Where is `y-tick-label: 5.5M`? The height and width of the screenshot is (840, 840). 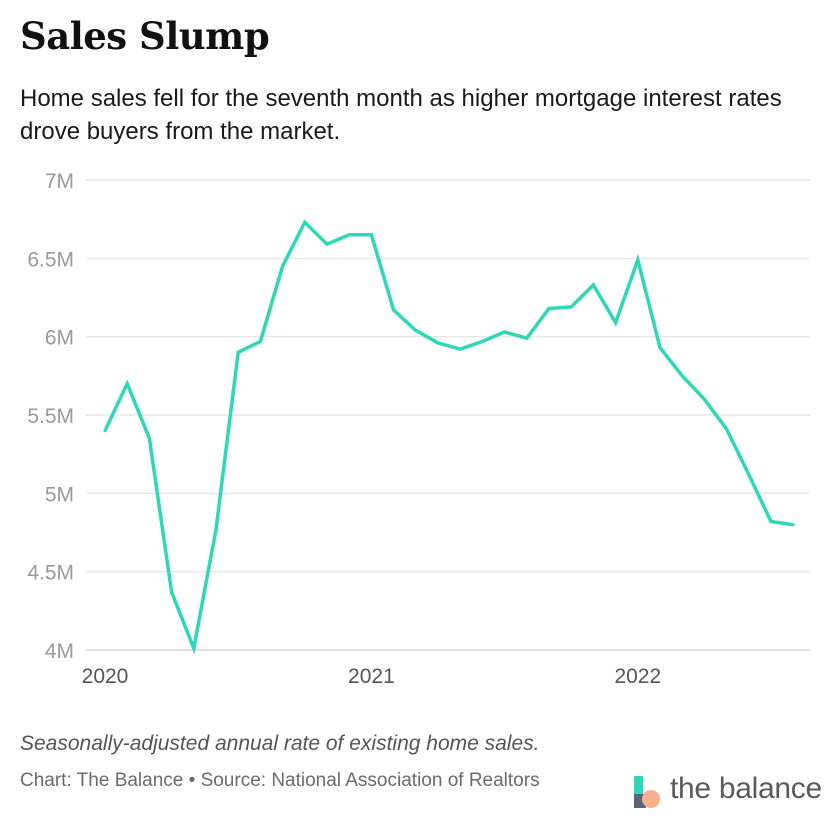 y-tick-label: 5.5M is located at coordinates (50, 416).